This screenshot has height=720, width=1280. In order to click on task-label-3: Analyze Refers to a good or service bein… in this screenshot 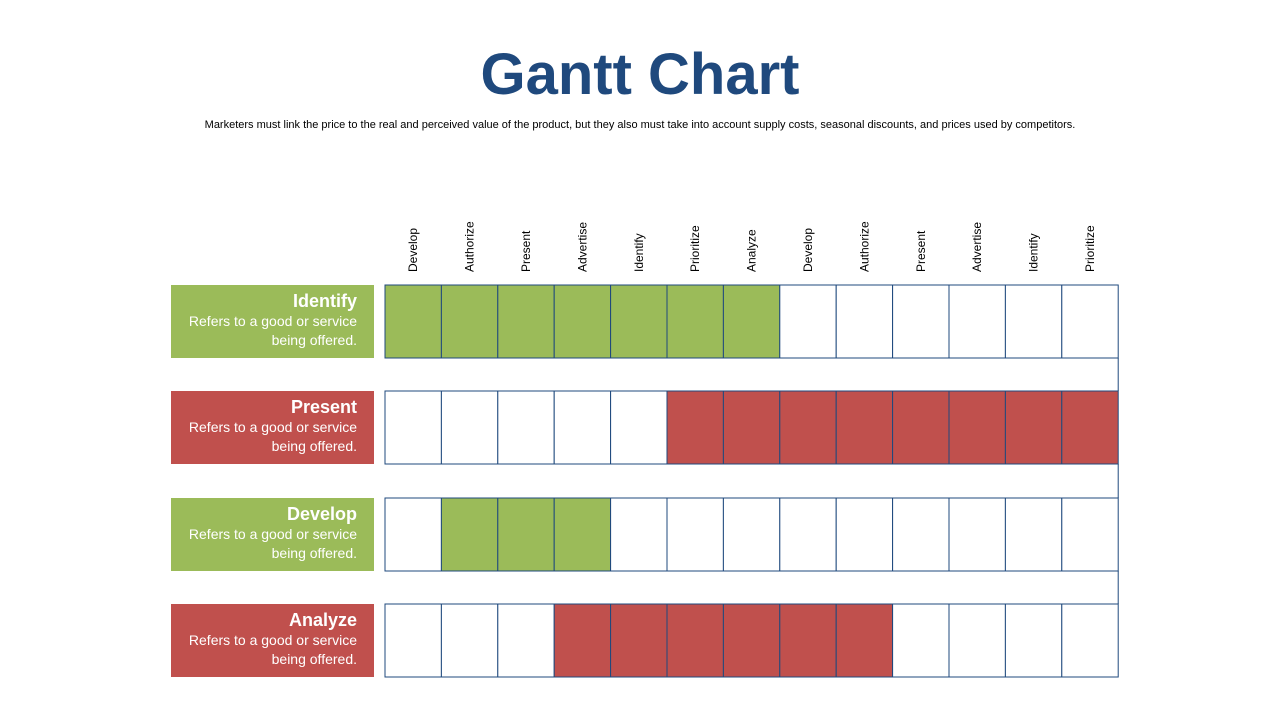, I will do `click(272, 640)`.